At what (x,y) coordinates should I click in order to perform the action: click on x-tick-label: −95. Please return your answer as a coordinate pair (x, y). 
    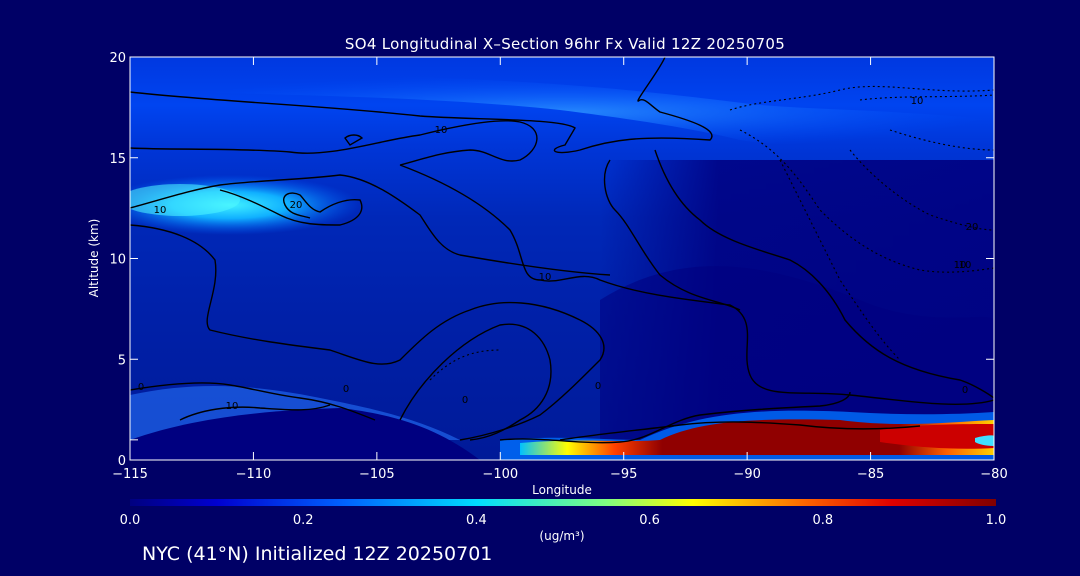
    Looking at the image, I should click on (623, 474).